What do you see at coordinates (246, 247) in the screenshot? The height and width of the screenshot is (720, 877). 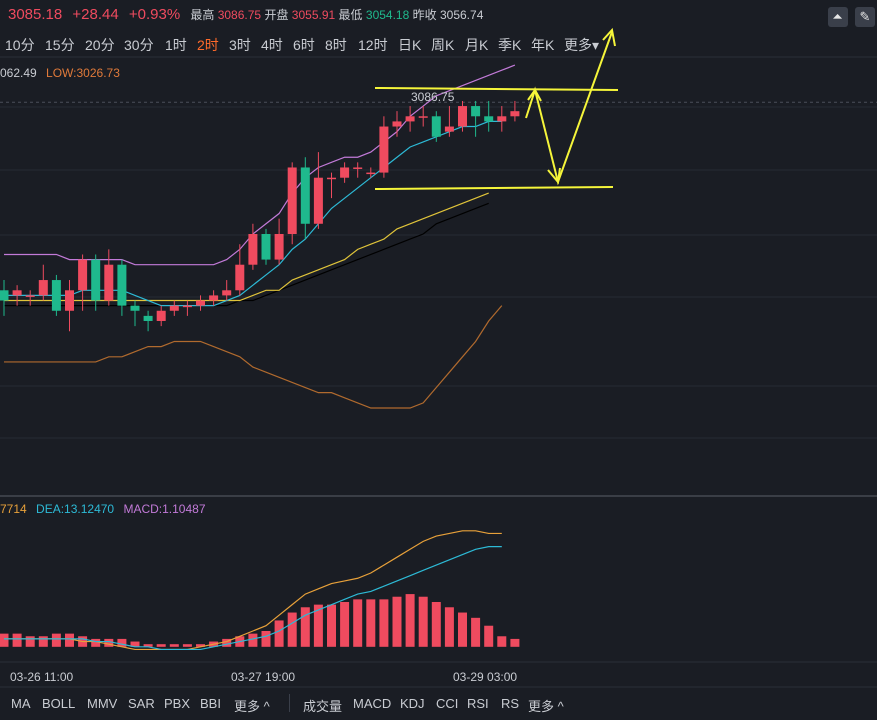 I see `ma-mid-line` at bounding box center [246, 247].